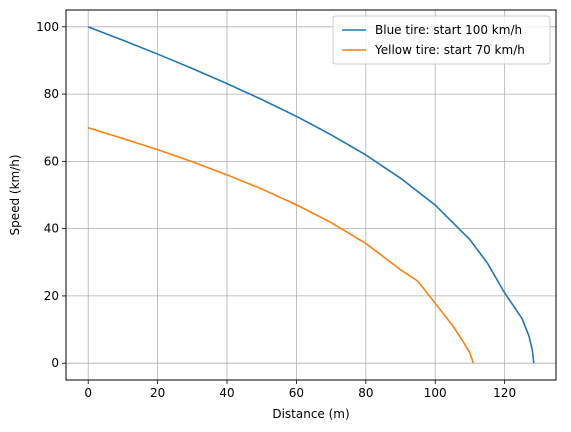 This screenshot has height=432, width=571. Describe the element at coordinates (296, 393) in the screenshot. I see `x-tick-label: 60` at that location.